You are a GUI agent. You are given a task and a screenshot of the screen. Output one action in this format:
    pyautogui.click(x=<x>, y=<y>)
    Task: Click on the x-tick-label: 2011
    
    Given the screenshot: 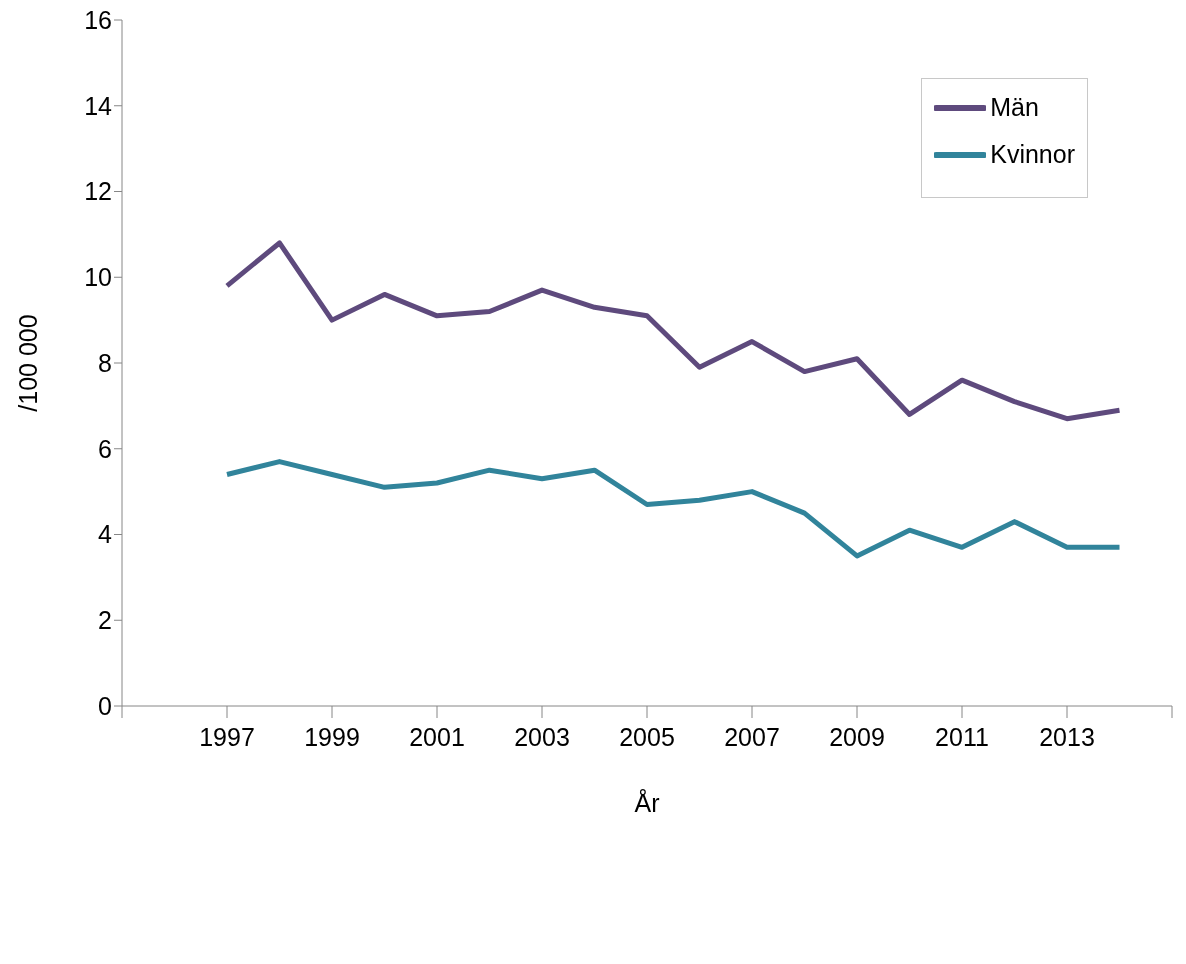 What is the action you would take?
    pyautogui.click(x=962, y=736)
    